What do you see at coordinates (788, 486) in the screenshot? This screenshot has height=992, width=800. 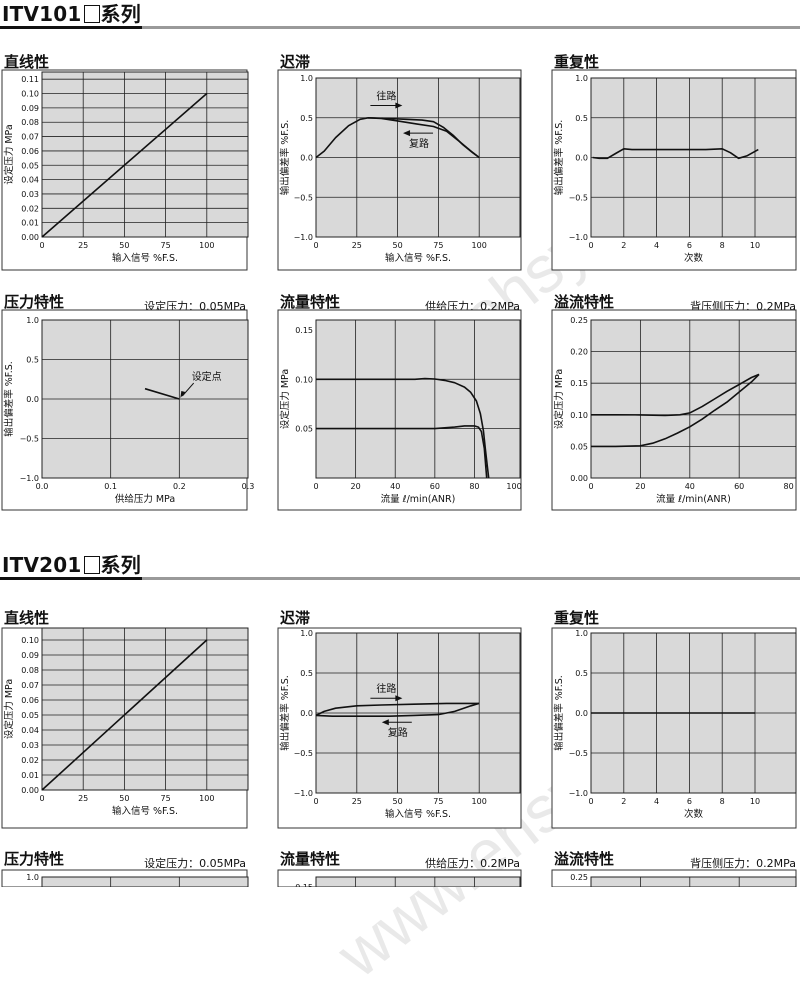 I see `x-tick-label: 80` at bounding box center [788, 486].